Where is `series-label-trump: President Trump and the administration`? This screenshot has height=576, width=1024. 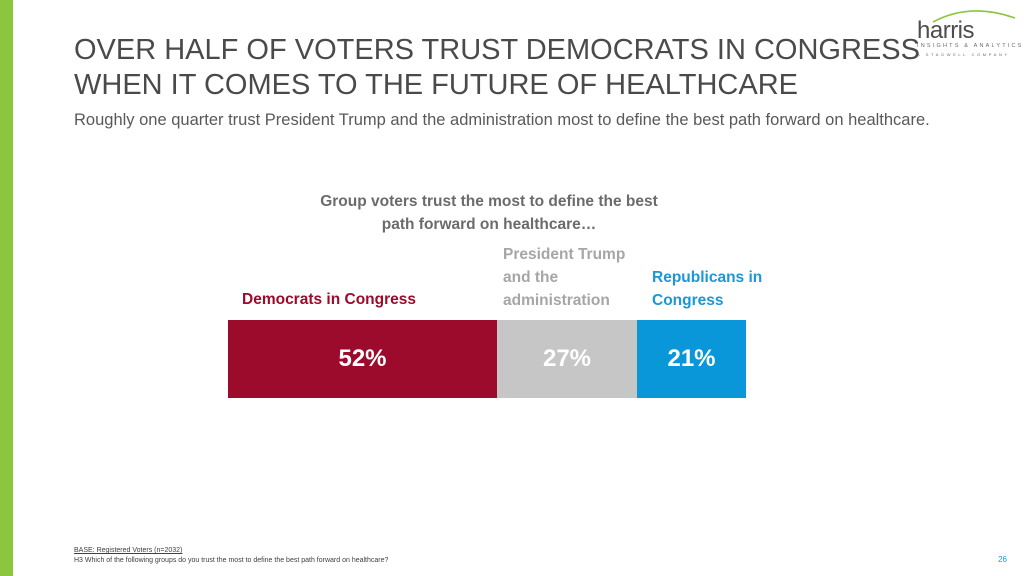 series-label-trump: President Trump and the administration is located at coordinates (564, 277).